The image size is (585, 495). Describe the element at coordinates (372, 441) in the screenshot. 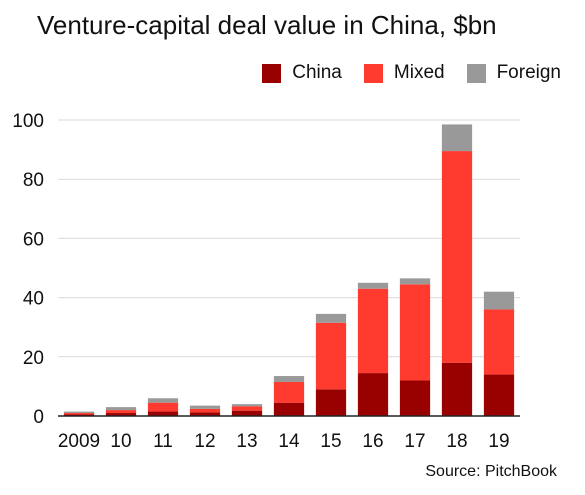

I see `x-tick-label: 16` at that location.